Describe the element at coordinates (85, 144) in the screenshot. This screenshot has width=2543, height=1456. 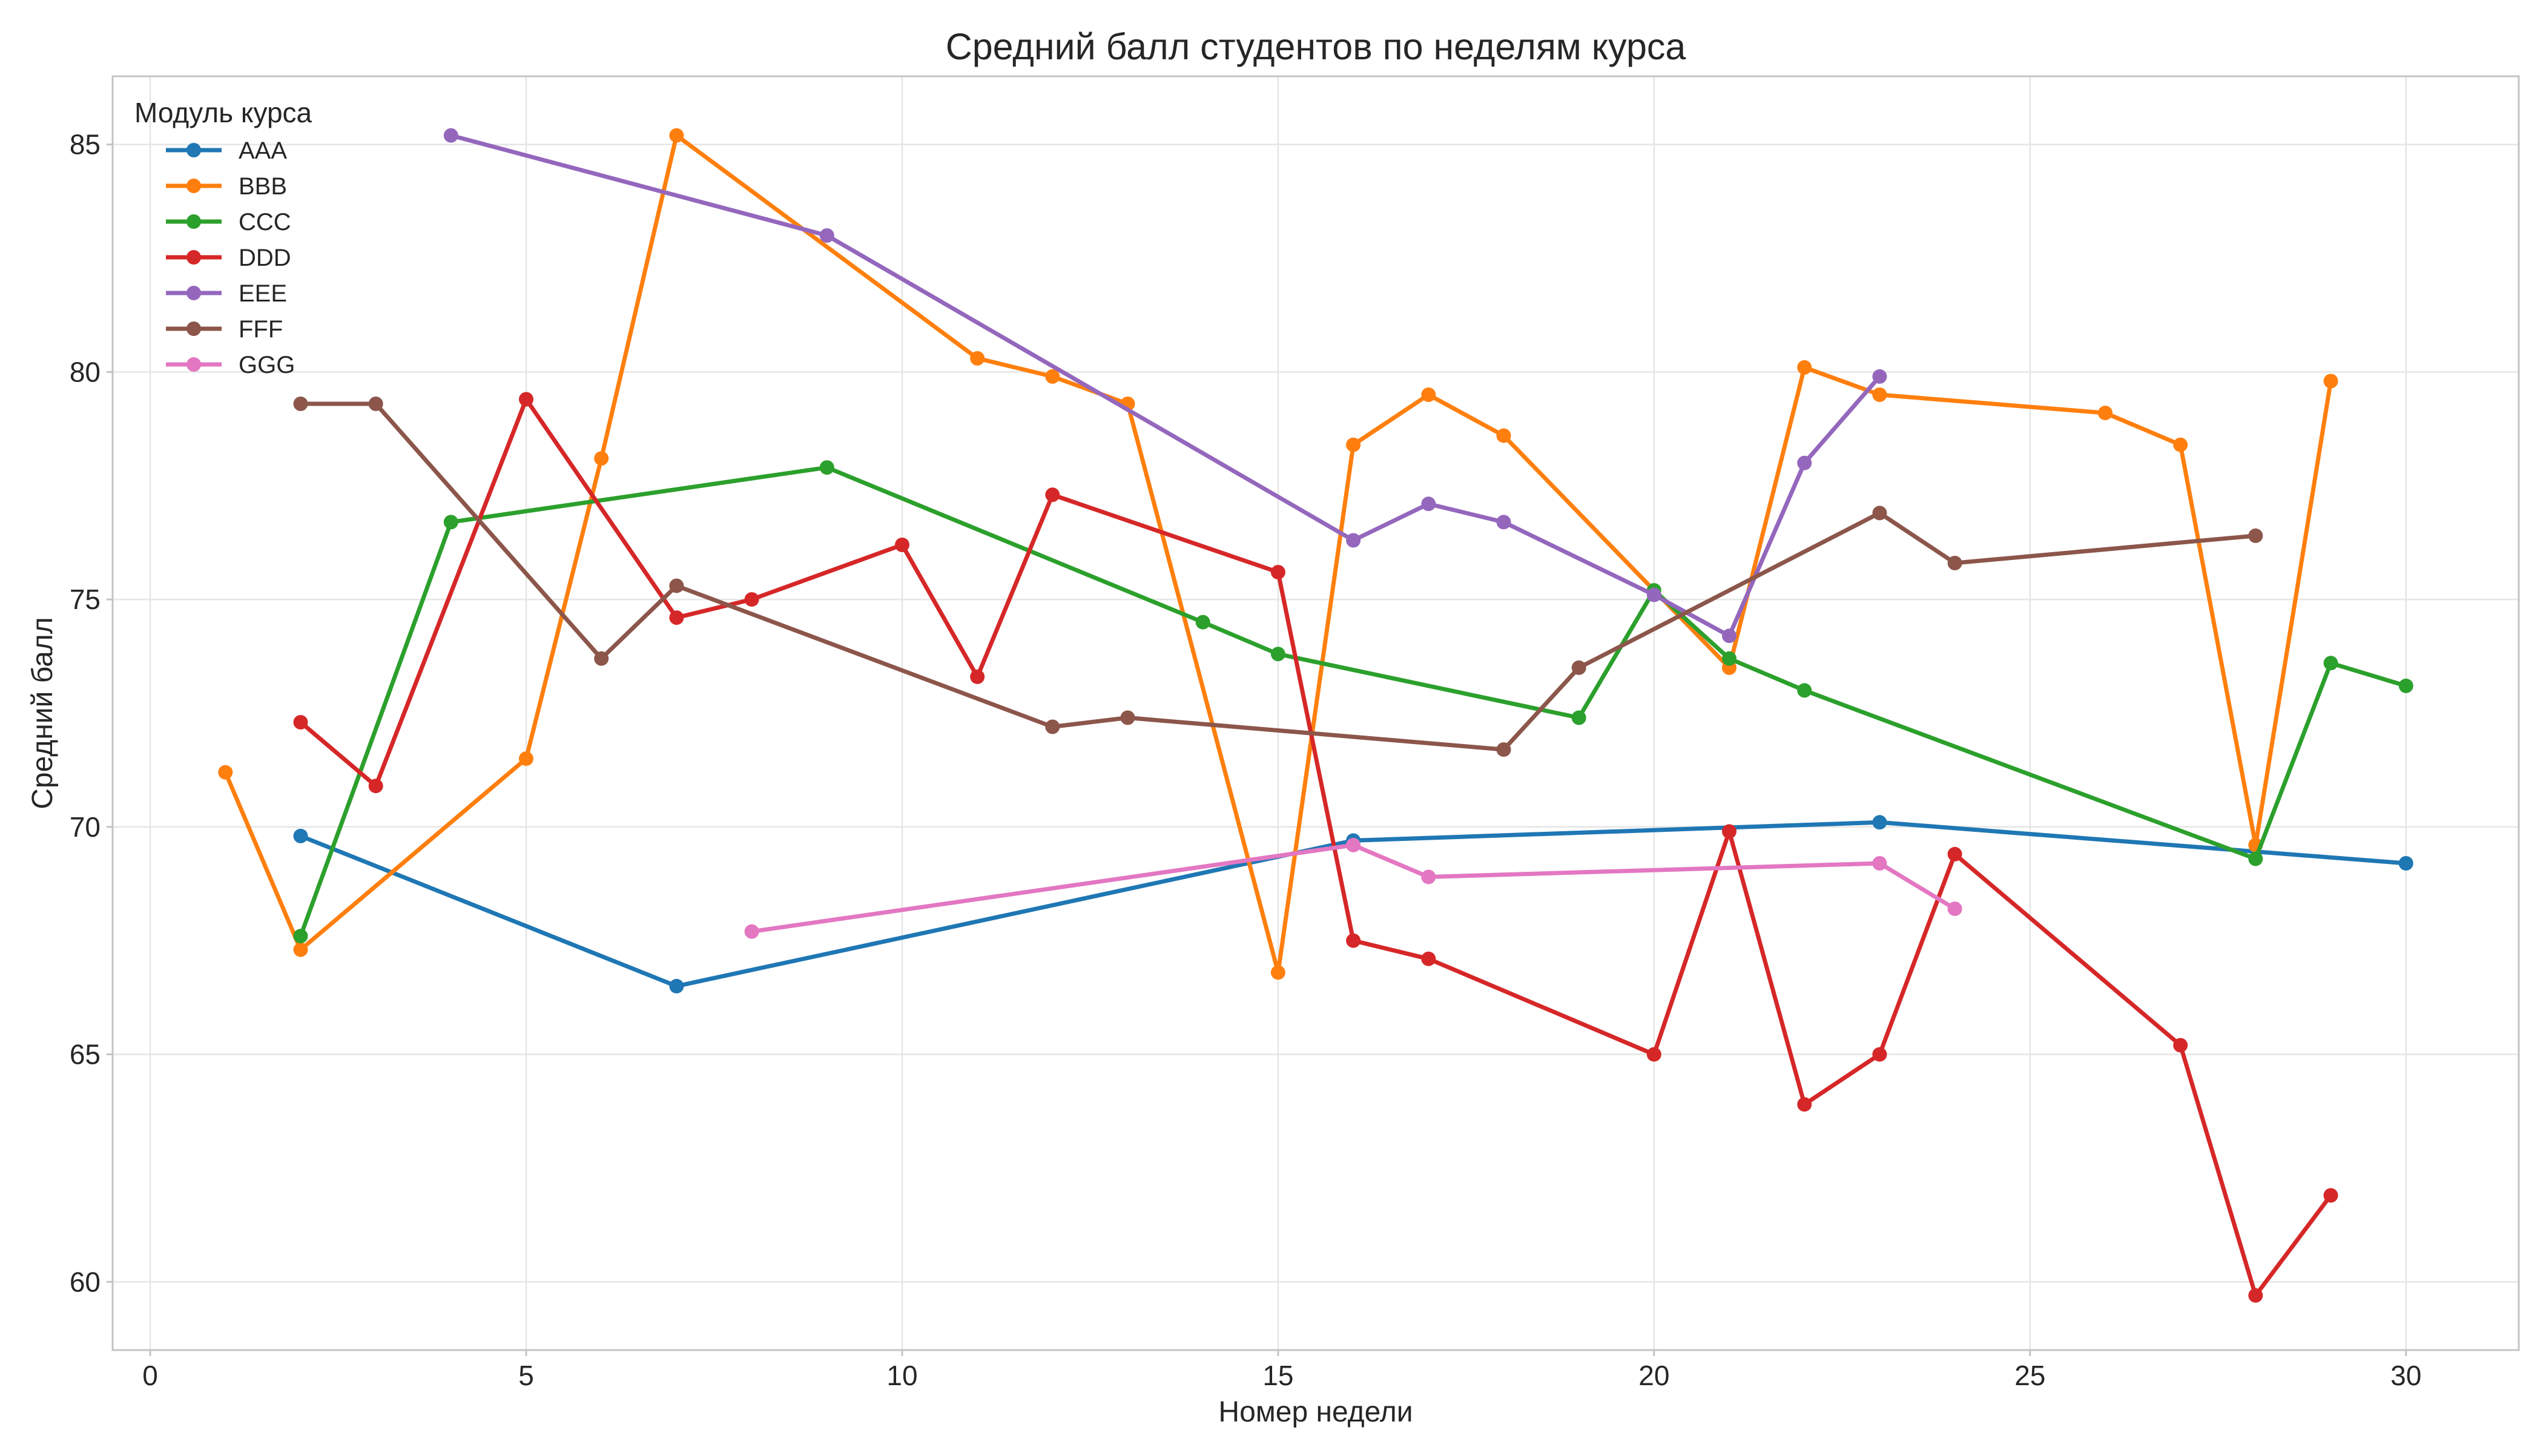
I see `y-tick-label: 85` at that location.